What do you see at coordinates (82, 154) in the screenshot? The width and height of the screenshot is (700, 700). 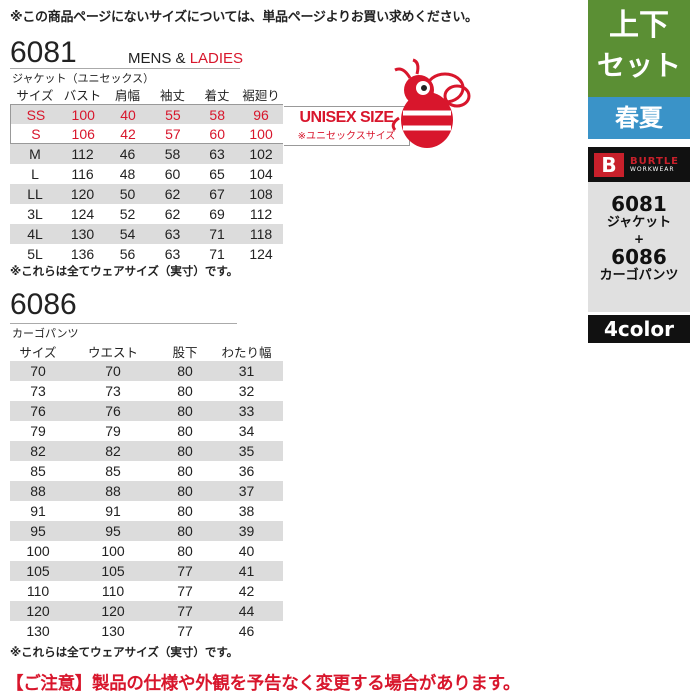 I see `table-cell: 112` at bounding box center [82, 154].